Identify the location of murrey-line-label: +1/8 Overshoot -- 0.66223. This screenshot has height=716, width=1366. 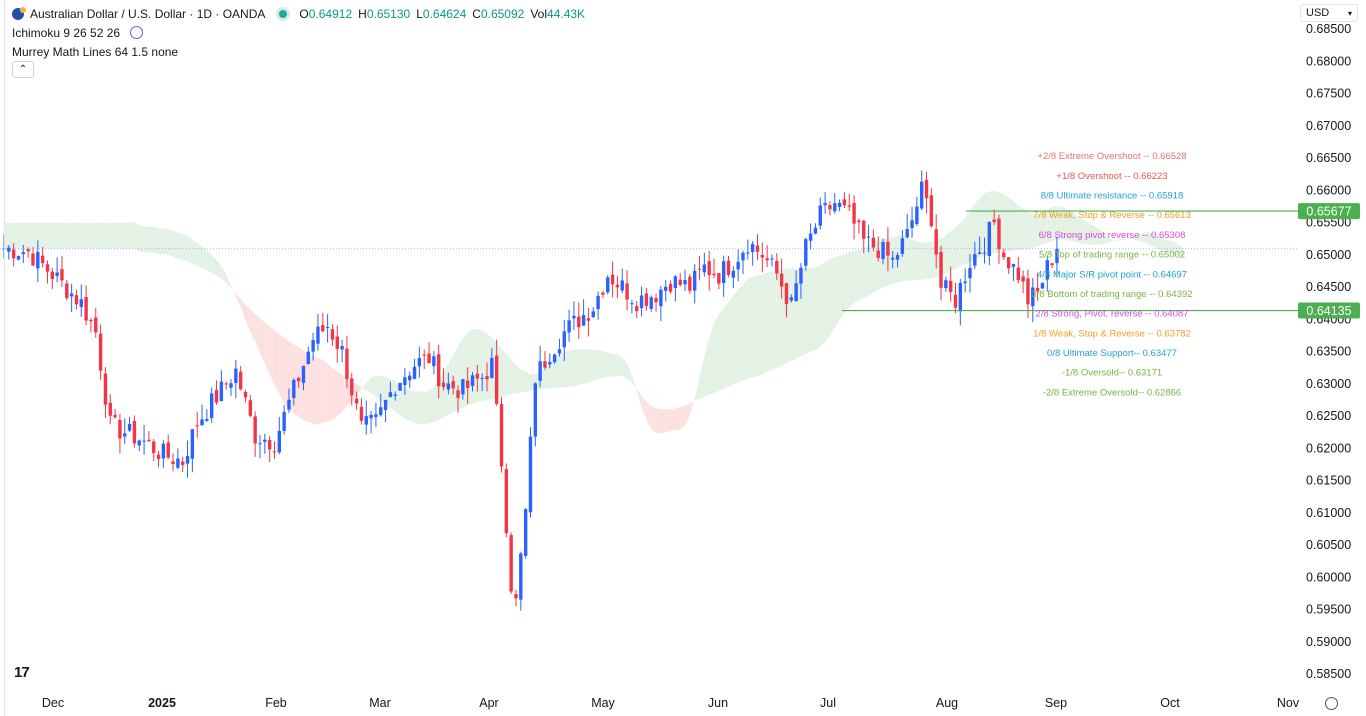
(1111, 176).